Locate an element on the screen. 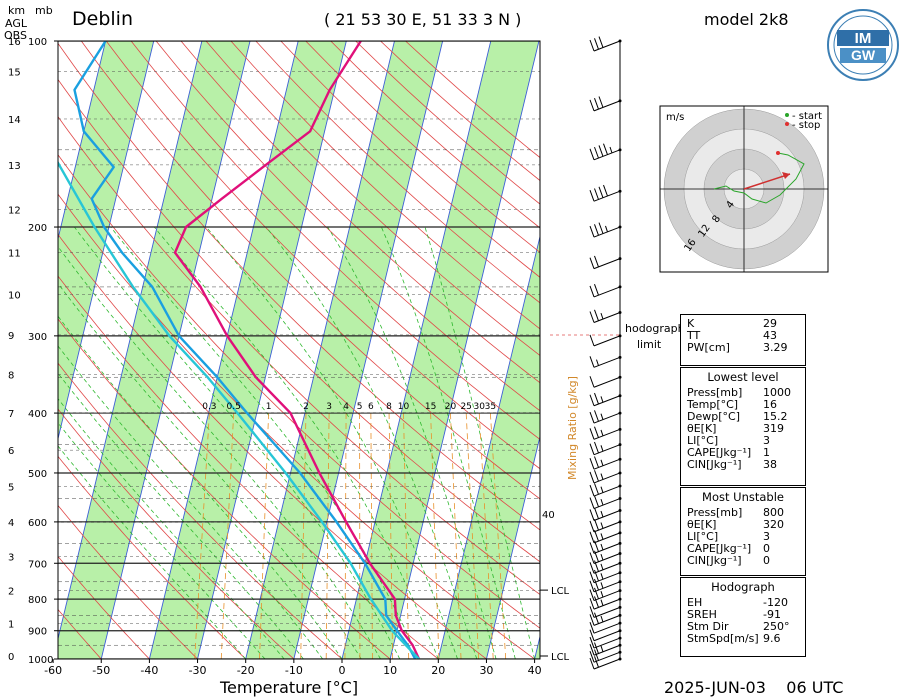 The width and height of the screenshot is (910, 700). svg-text: GW is located at coordinates (863, 55).